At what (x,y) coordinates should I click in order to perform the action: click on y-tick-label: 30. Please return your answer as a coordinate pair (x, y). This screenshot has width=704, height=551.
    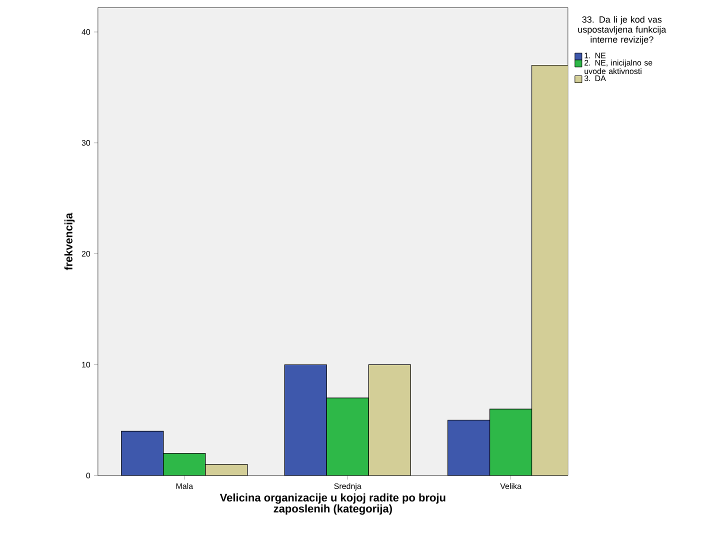
    Looking at the image, I should click on (86, 143).